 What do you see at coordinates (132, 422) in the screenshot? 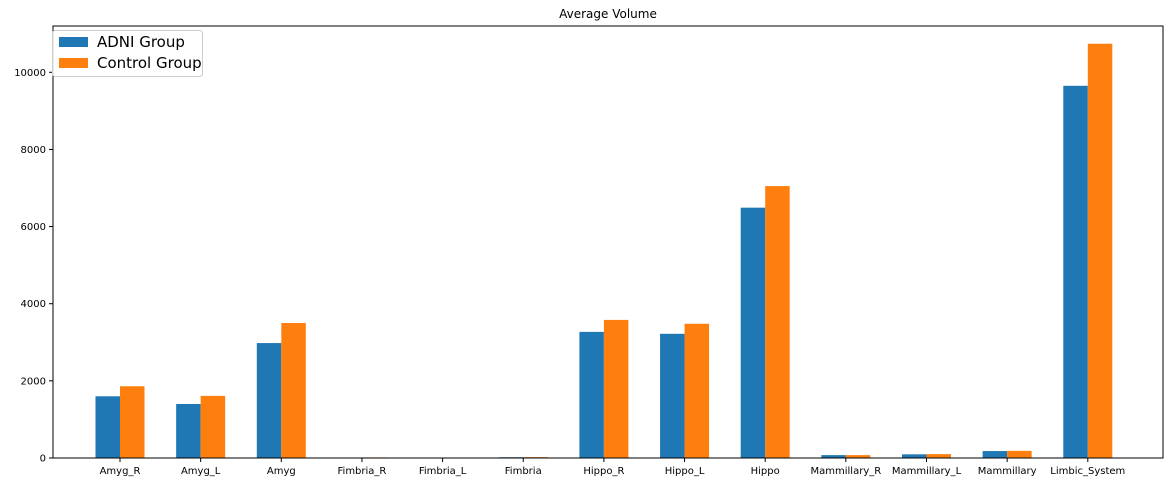
I see `bar-control-amyg-r` at bounding box center [132, 422].